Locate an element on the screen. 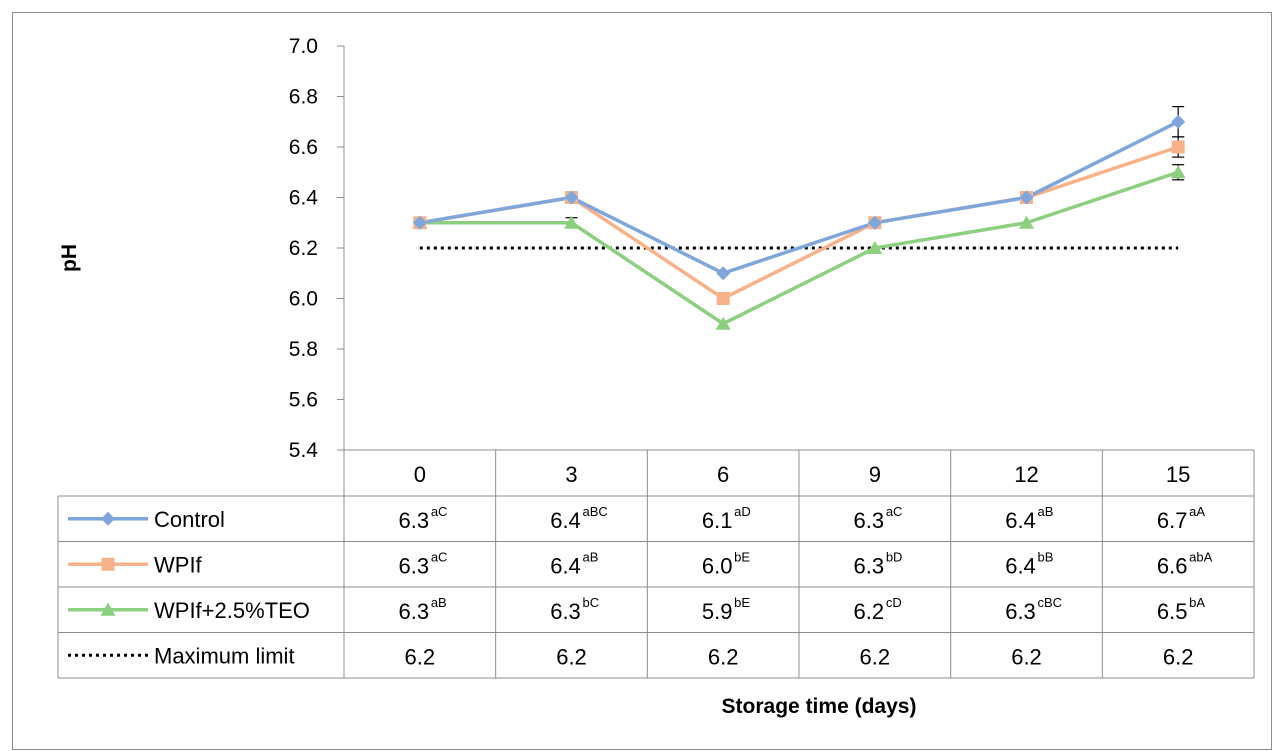 Image resolution: width=1274 pixels, height=751 pixels. table-cell-letters: bB is located at coordinates (1046, 556).